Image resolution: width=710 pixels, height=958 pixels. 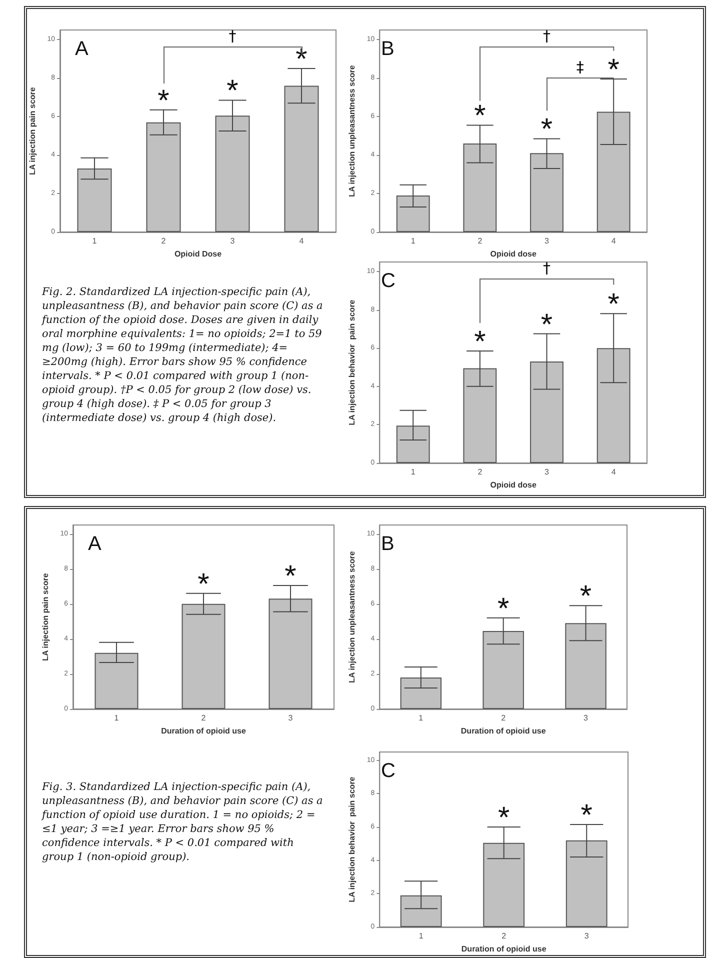 I want to click on annotation: ‡, so click(x=580, y=67).